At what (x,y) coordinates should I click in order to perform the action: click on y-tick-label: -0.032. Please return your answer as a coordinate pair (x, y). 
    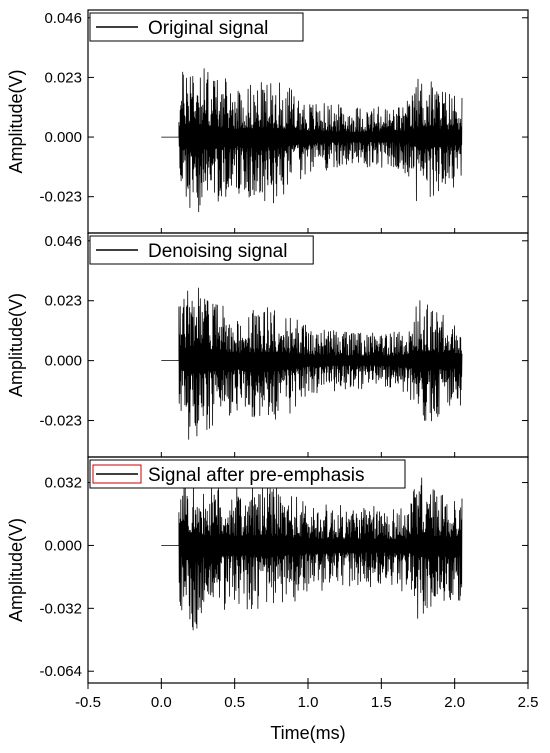
    Looking at the image, I should click on (60, 608).